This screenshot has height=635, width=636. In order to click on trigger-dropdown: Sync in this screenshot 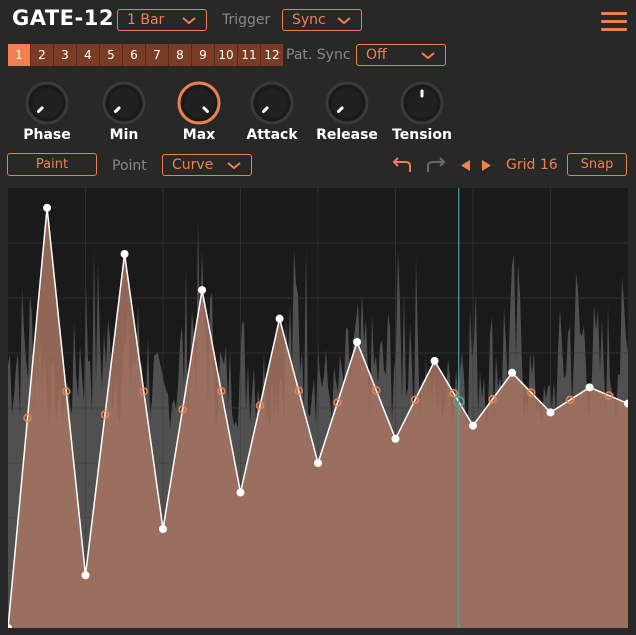, I will do `click(322, 20)`.